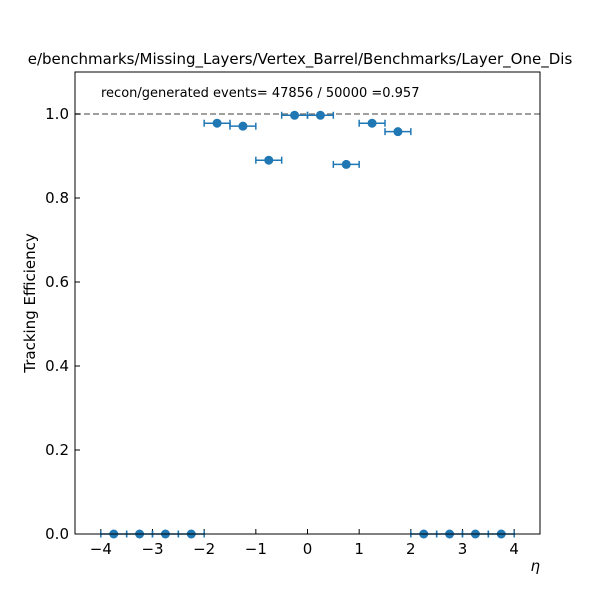 The width and height of the screenshot is (600, 600). Describe the element at coordinates (204, 549) in the screenshot. I see `x-tick-label: −2` at that location.